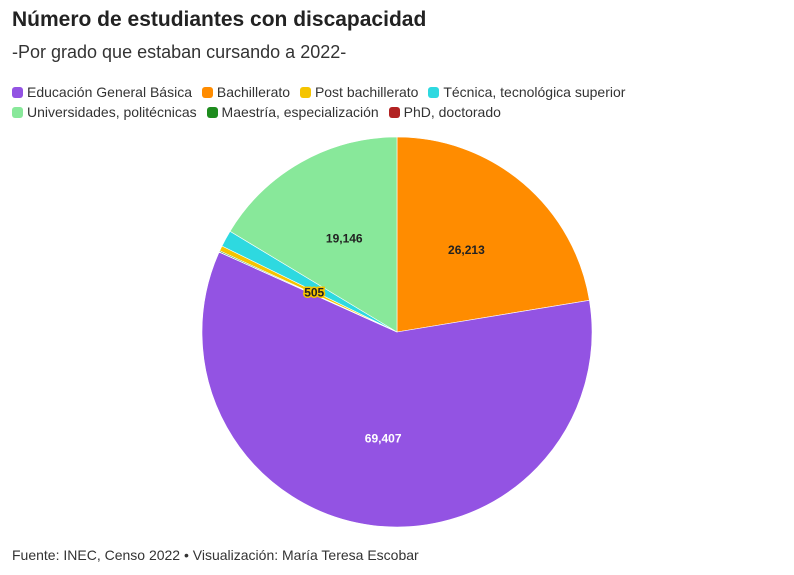 This screenshot has height=575, width=794. Describe the element at coordinates (466, 250) in the screenshot. I see `slice-data-label: 26,213` at that location.